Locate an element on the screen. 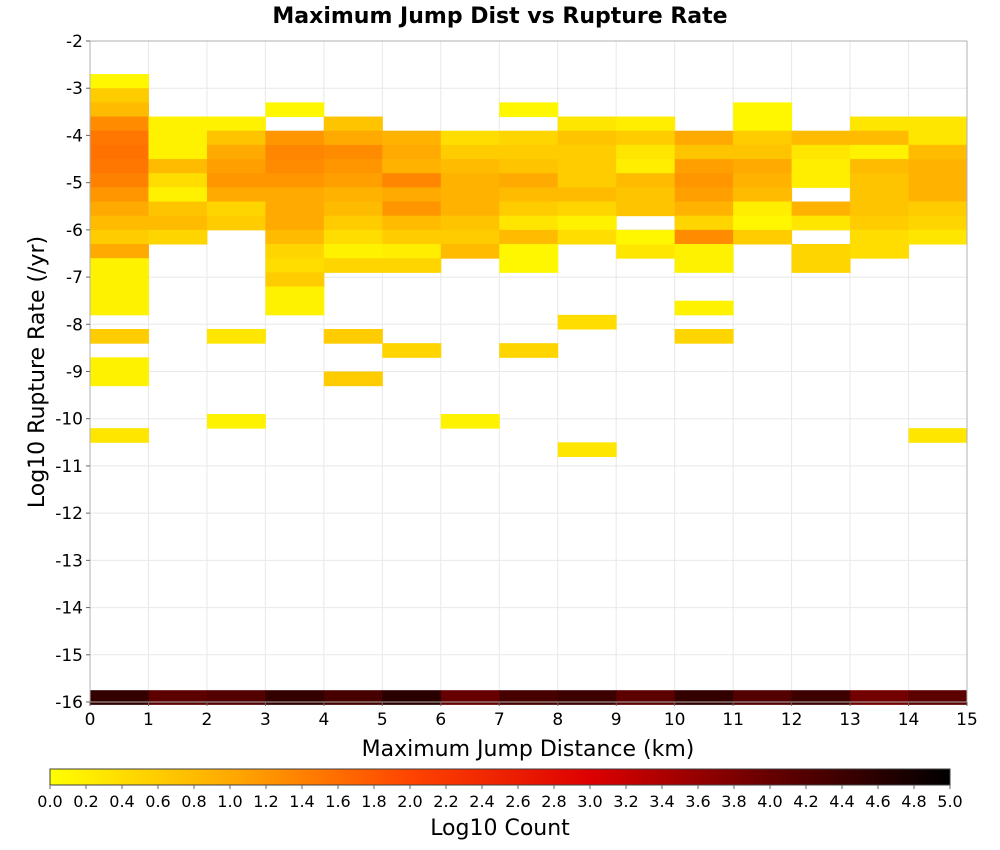 The height and width of the screenshot is (850, 1000). y-tick-label: -2 is located at coordinates (74, 42).